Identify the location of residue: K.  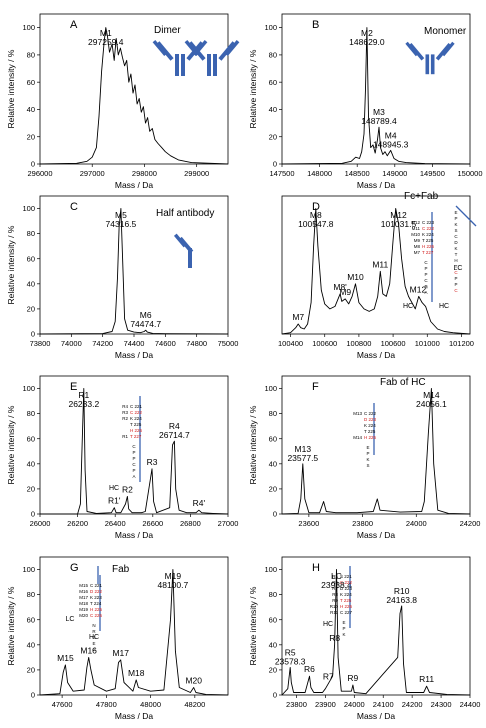
(343, 634).